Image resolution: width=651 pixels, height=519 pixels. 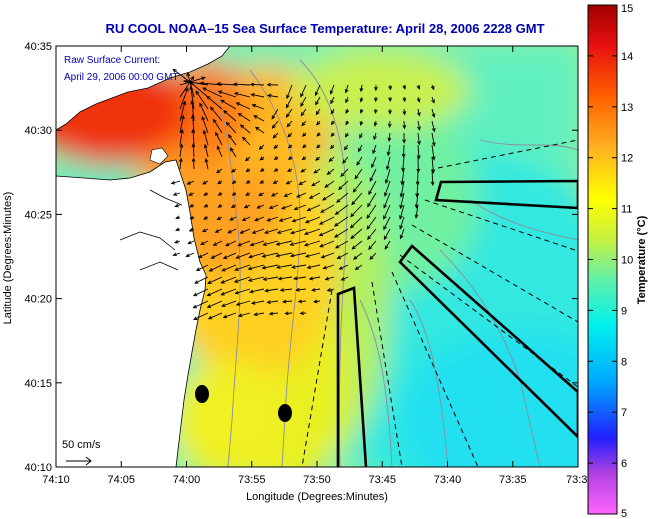 What do you see at coordinates (513, 480) in the screenshot?
I see `x-tick-label: 73:35` at bounding box center [513, 480].